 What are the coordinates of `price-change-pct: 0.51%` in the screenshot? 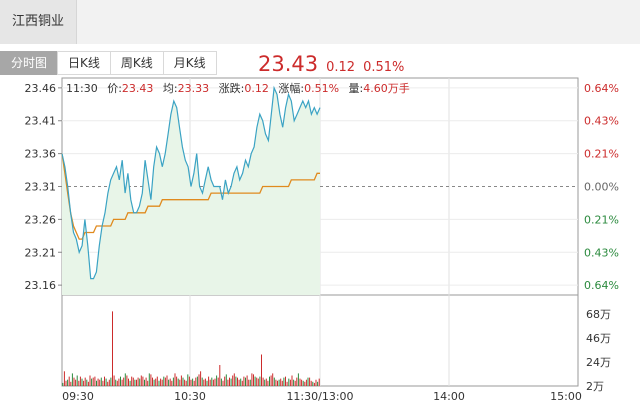 It's located at (384, 67).